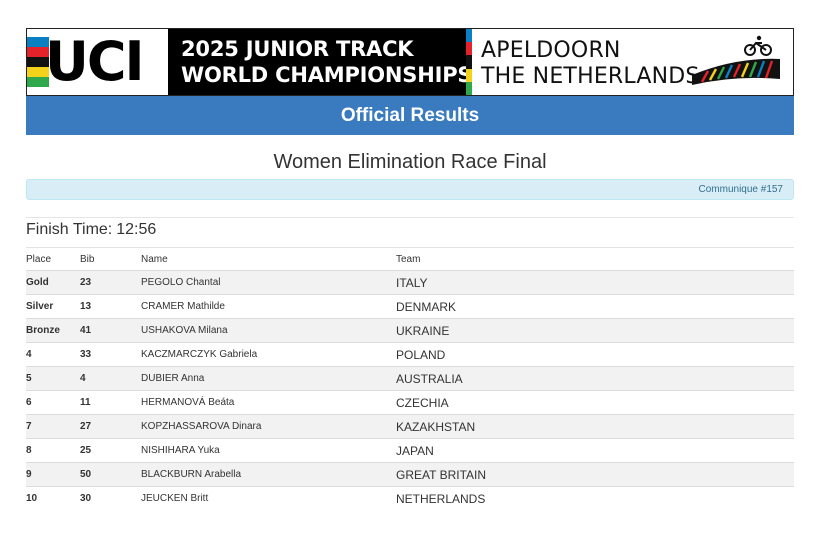 The height and width of the screenshot is (537, 820). I want to click on table-row: 8 25 NISHIHARA Yuka JAPAN, so click(410, 450).